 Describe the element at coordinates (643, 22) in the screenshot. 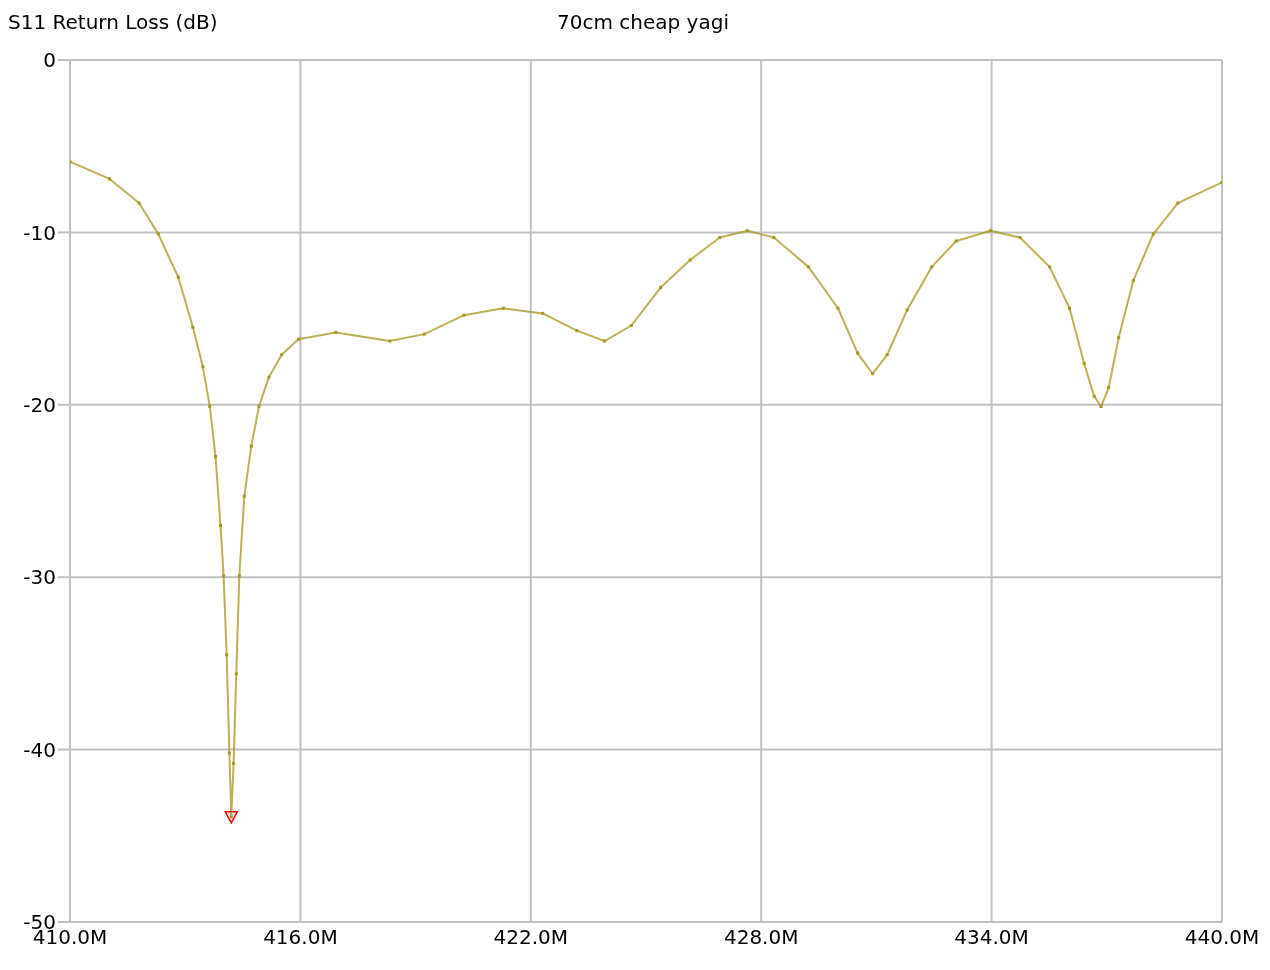

I see `chart-title: 70cm cheap yagi` at that location.